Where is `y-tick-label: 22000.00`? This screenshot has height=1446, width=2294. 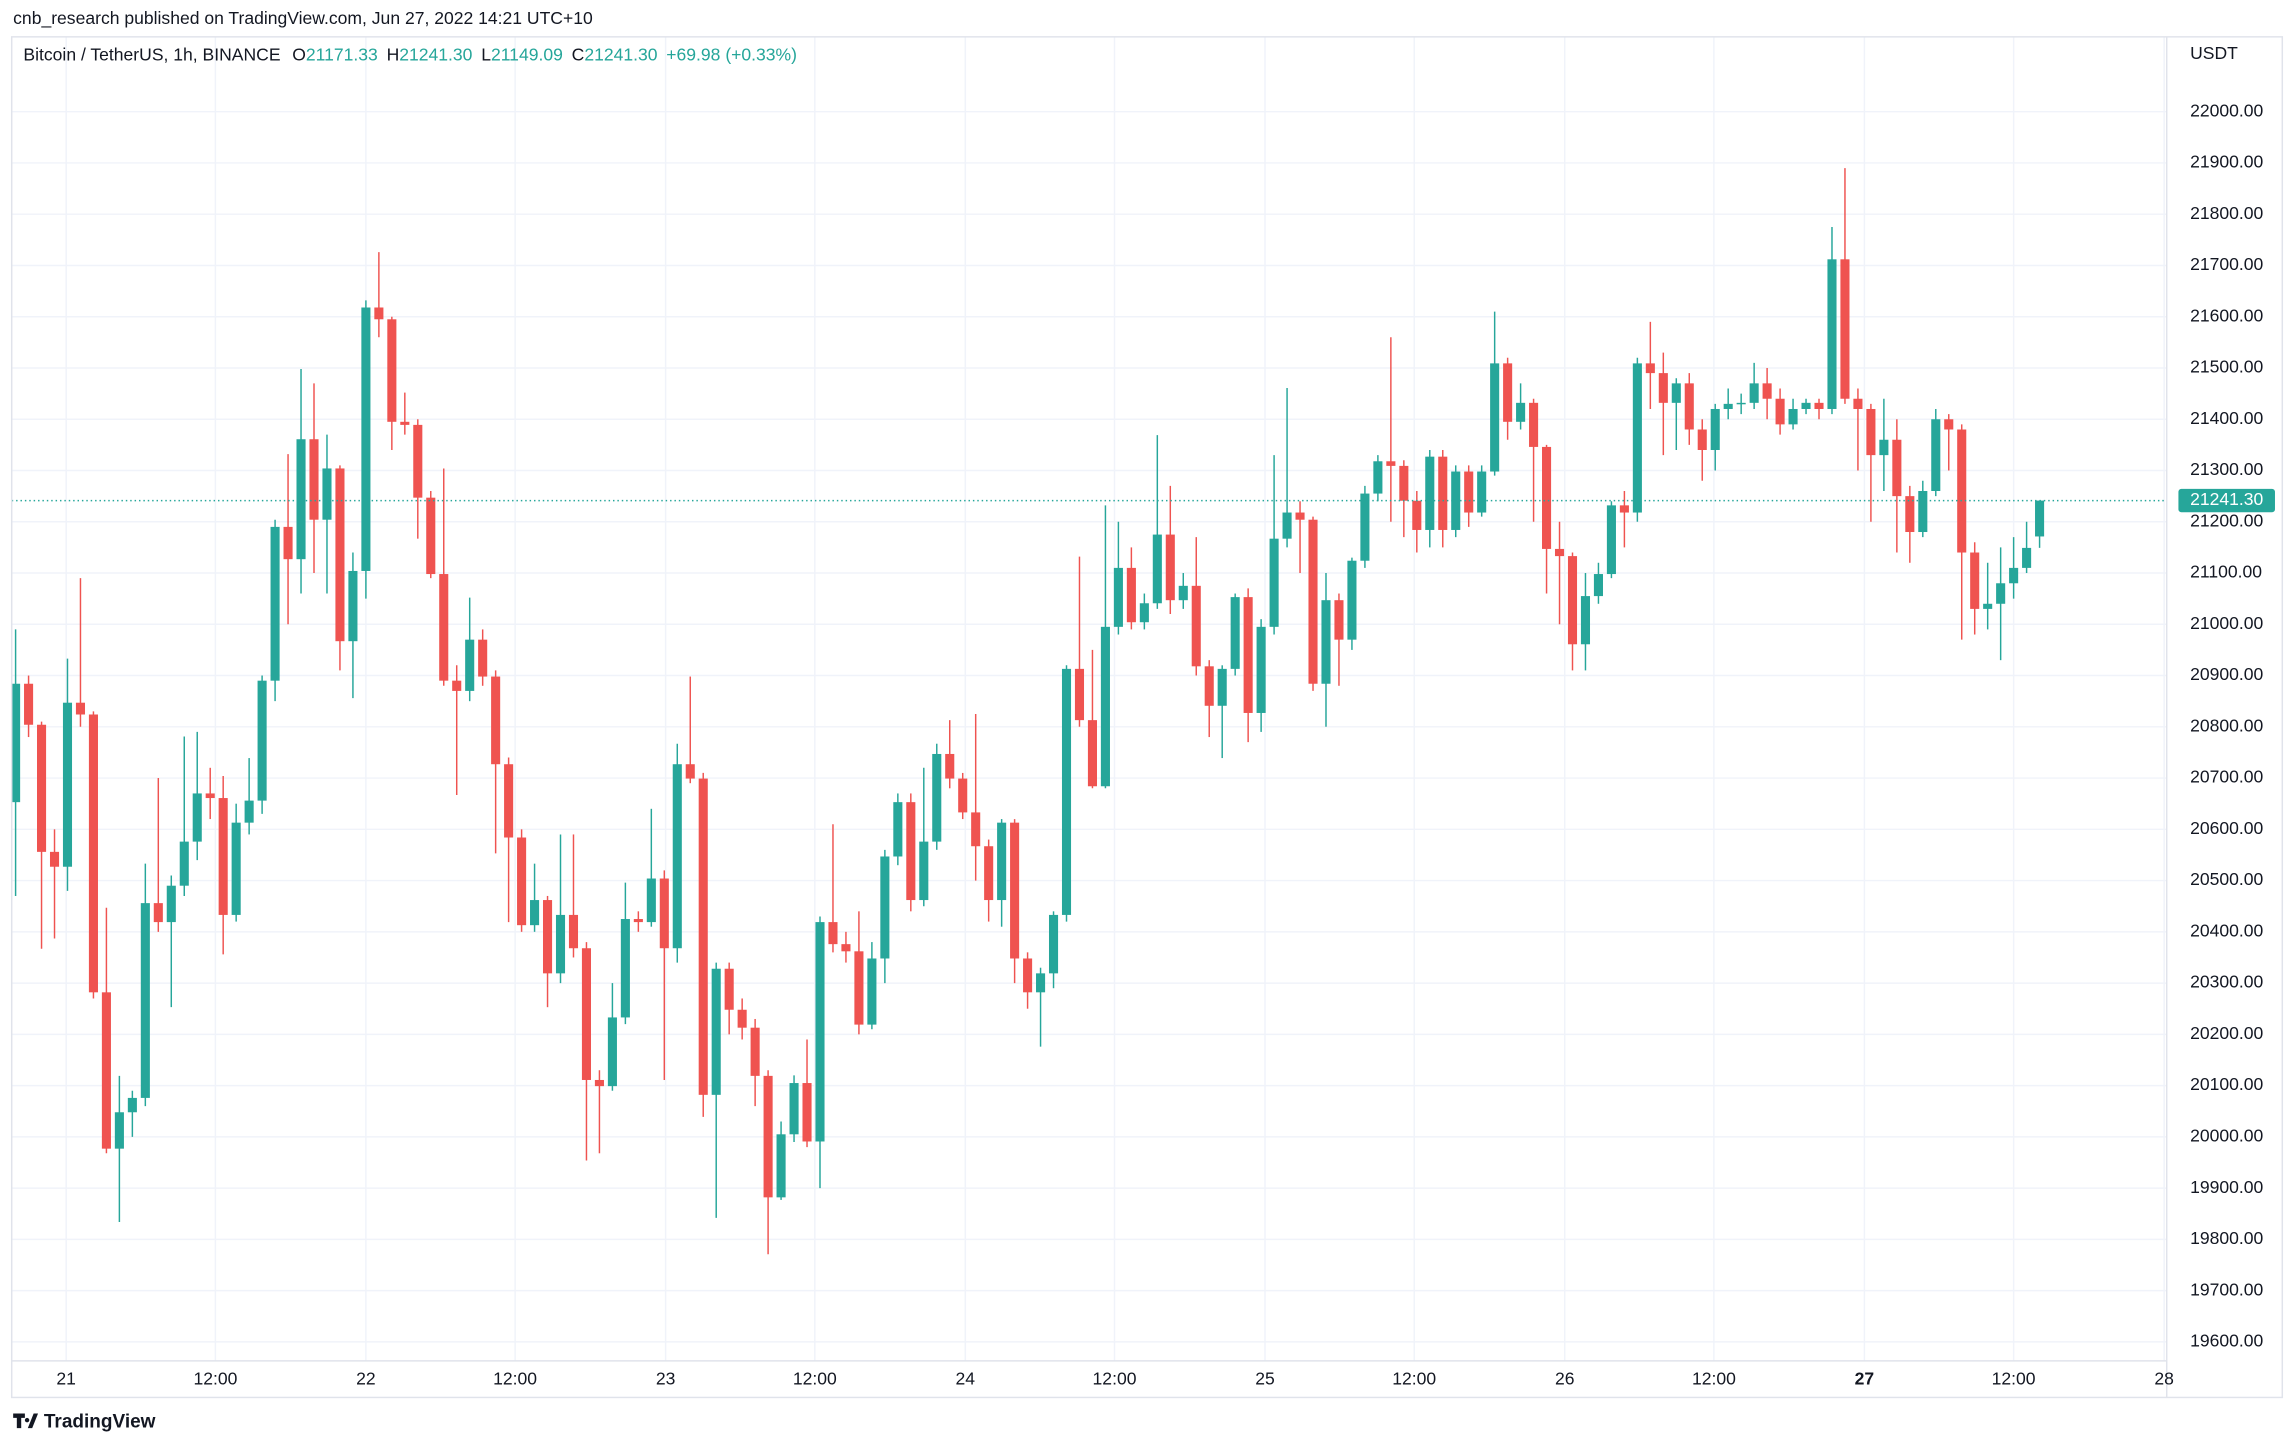 y-tick-label: 22000.00 is located at coordinates (2226, 110).